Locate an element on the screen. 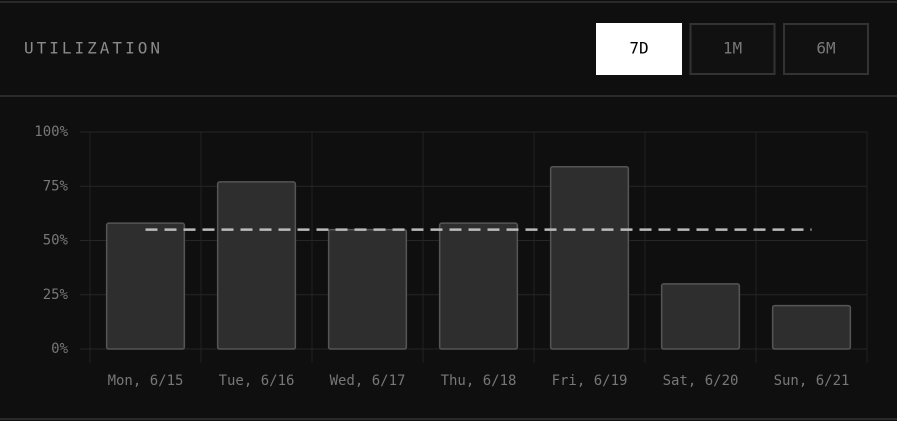 The width and height of the screenshot is (897, 421). range-button-label: 1M is located at coordinates (732, 48).